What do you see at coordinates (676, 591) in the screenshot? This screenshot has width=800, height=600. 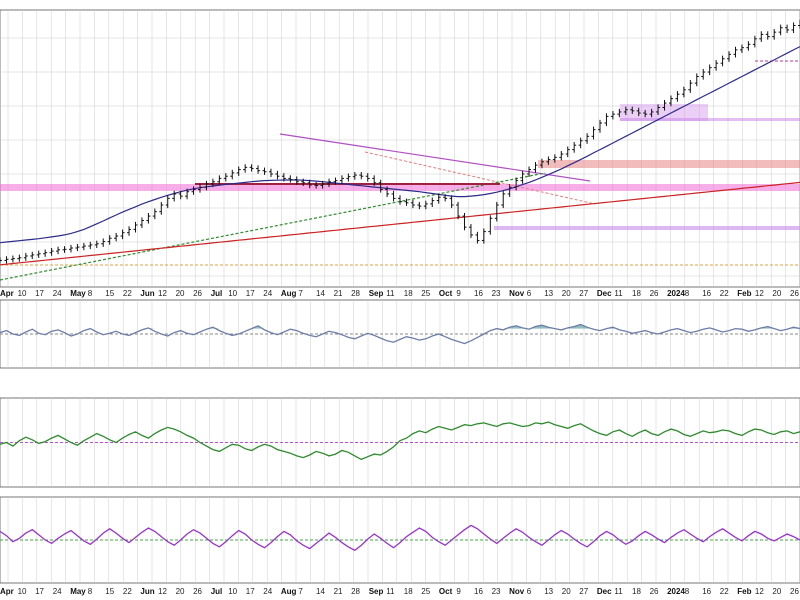 I see `x-tick-label-row2: 2024` at bounding box center [676, 591].